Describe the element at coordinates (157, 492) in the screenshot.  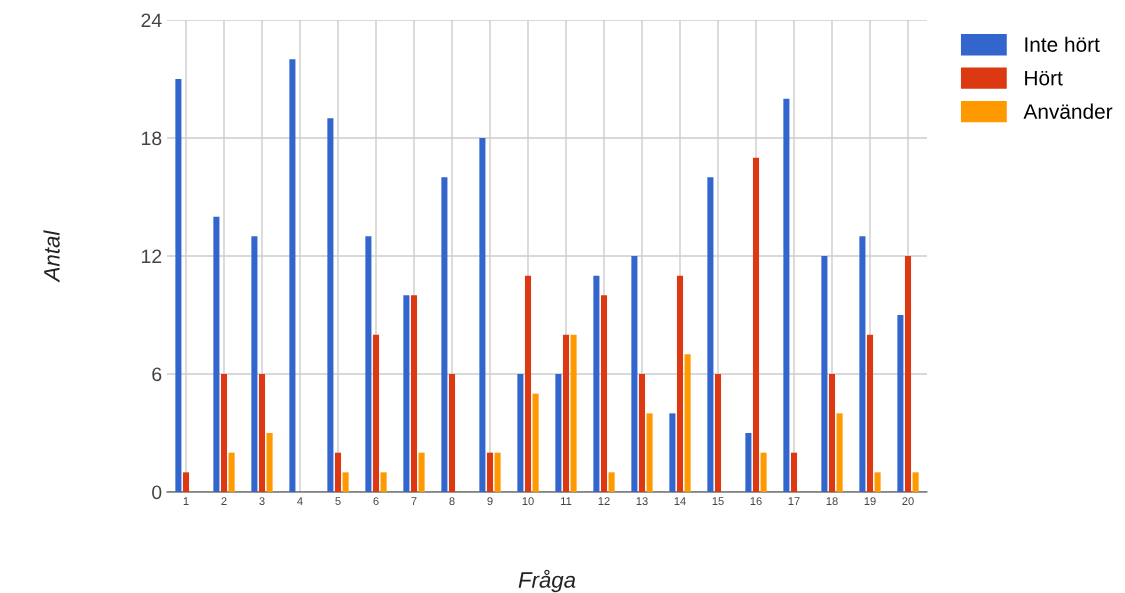
I see `y-tick-label: 0` at that location.